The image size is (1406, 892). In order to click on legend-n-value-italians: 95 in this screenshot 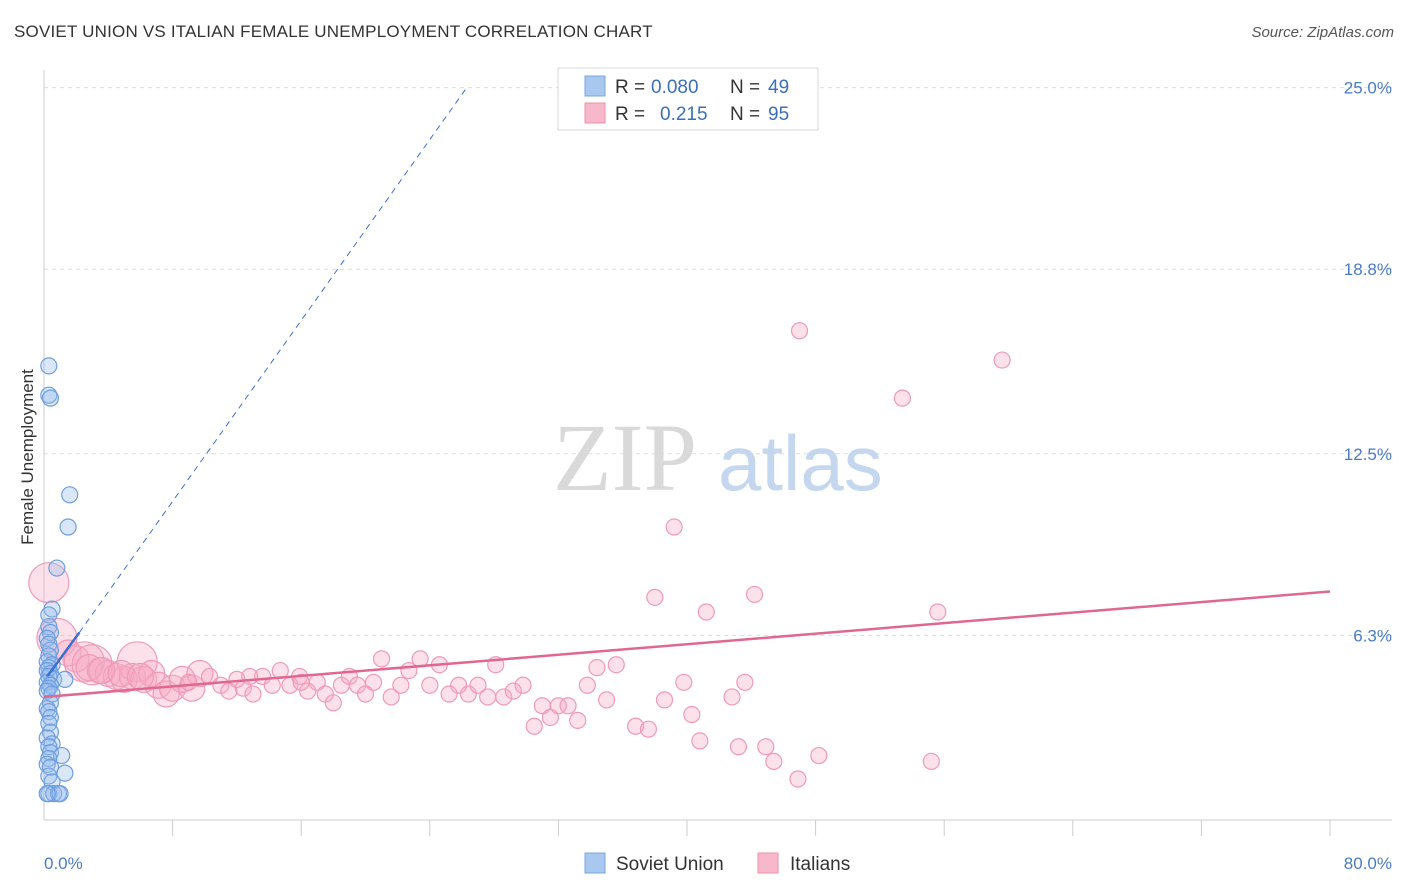, I will do `click(778, 114)`.